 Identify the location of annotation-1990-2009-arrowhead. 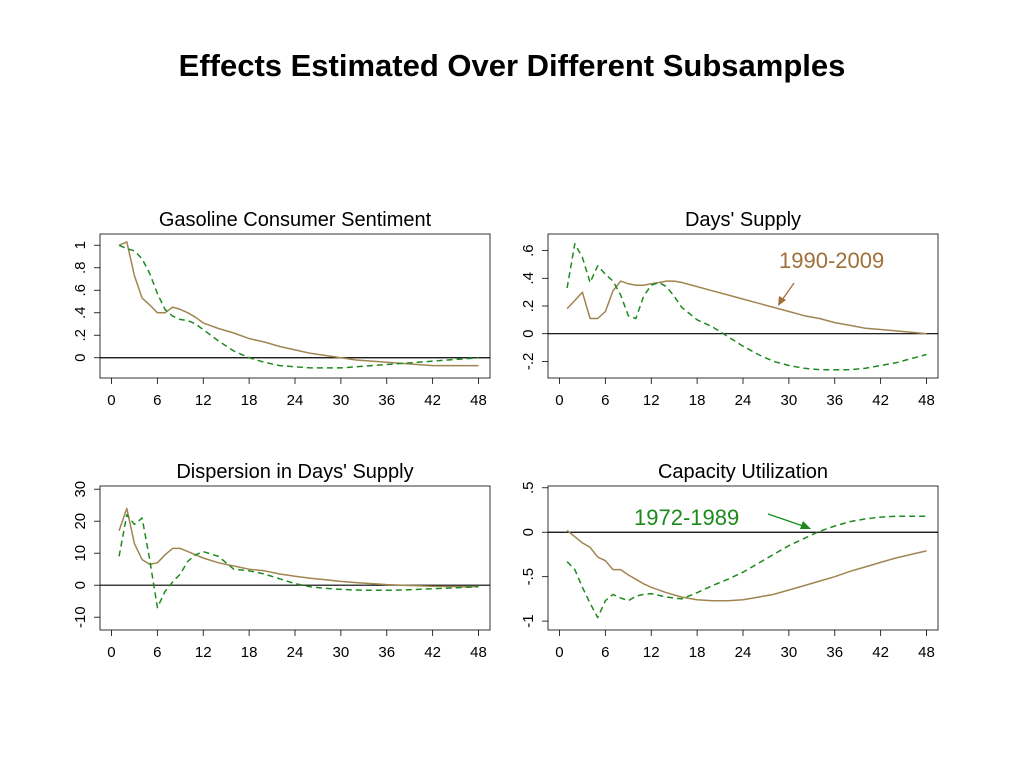
(782, 301).